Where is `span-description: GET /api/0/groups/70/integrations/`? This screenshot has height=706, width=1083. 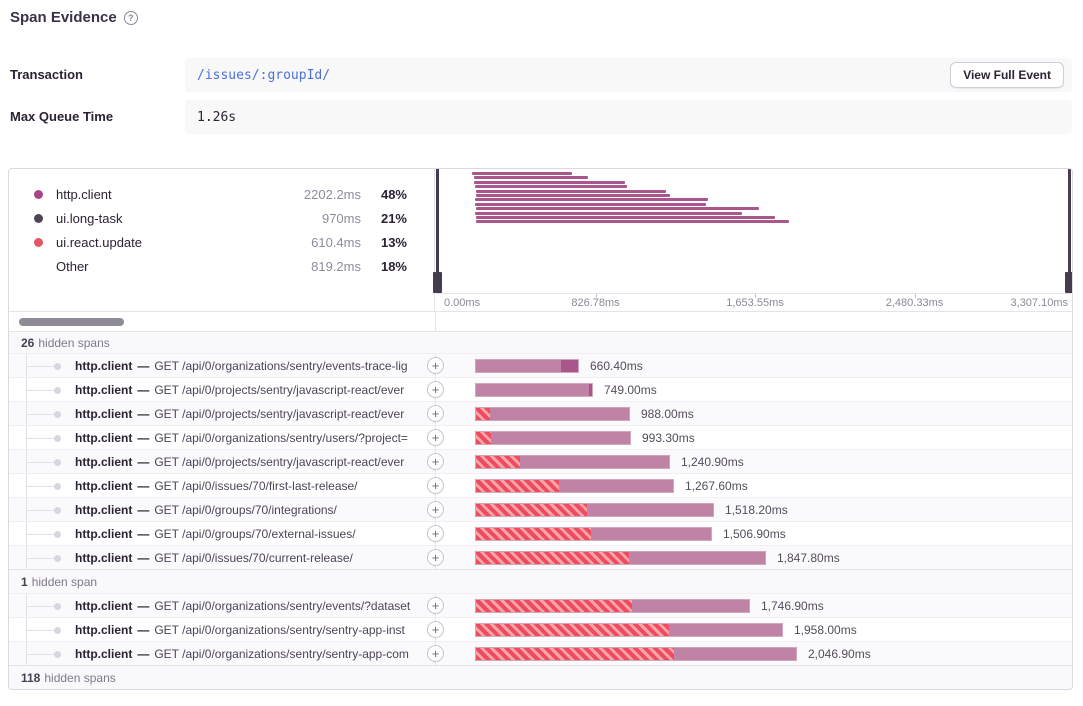
span-description: GET /api/0/groups/70/integrations/ is located at coordinates (245, 509).